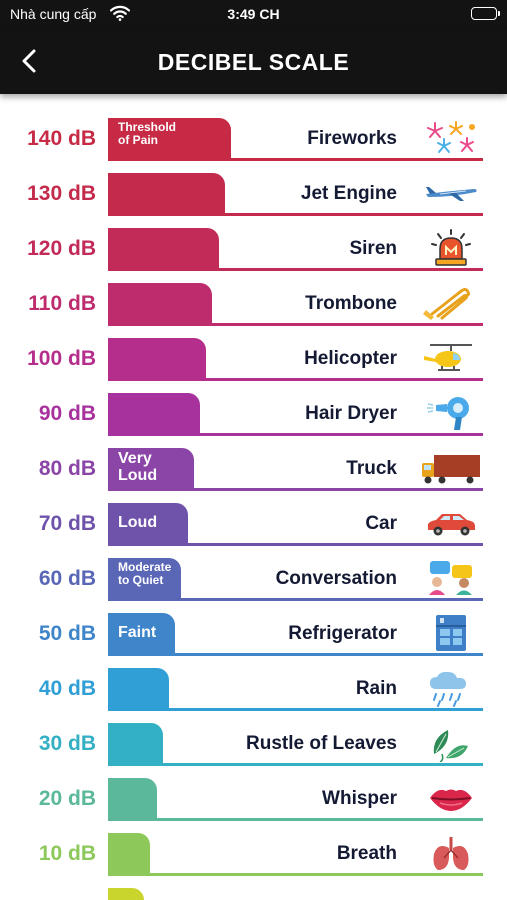 Image resolution: width=507 pixels, height=900 pixels. Describe the element at coordinates (62, 303) in the screenshot. I see `decibel-value: 110 dB` at that location.